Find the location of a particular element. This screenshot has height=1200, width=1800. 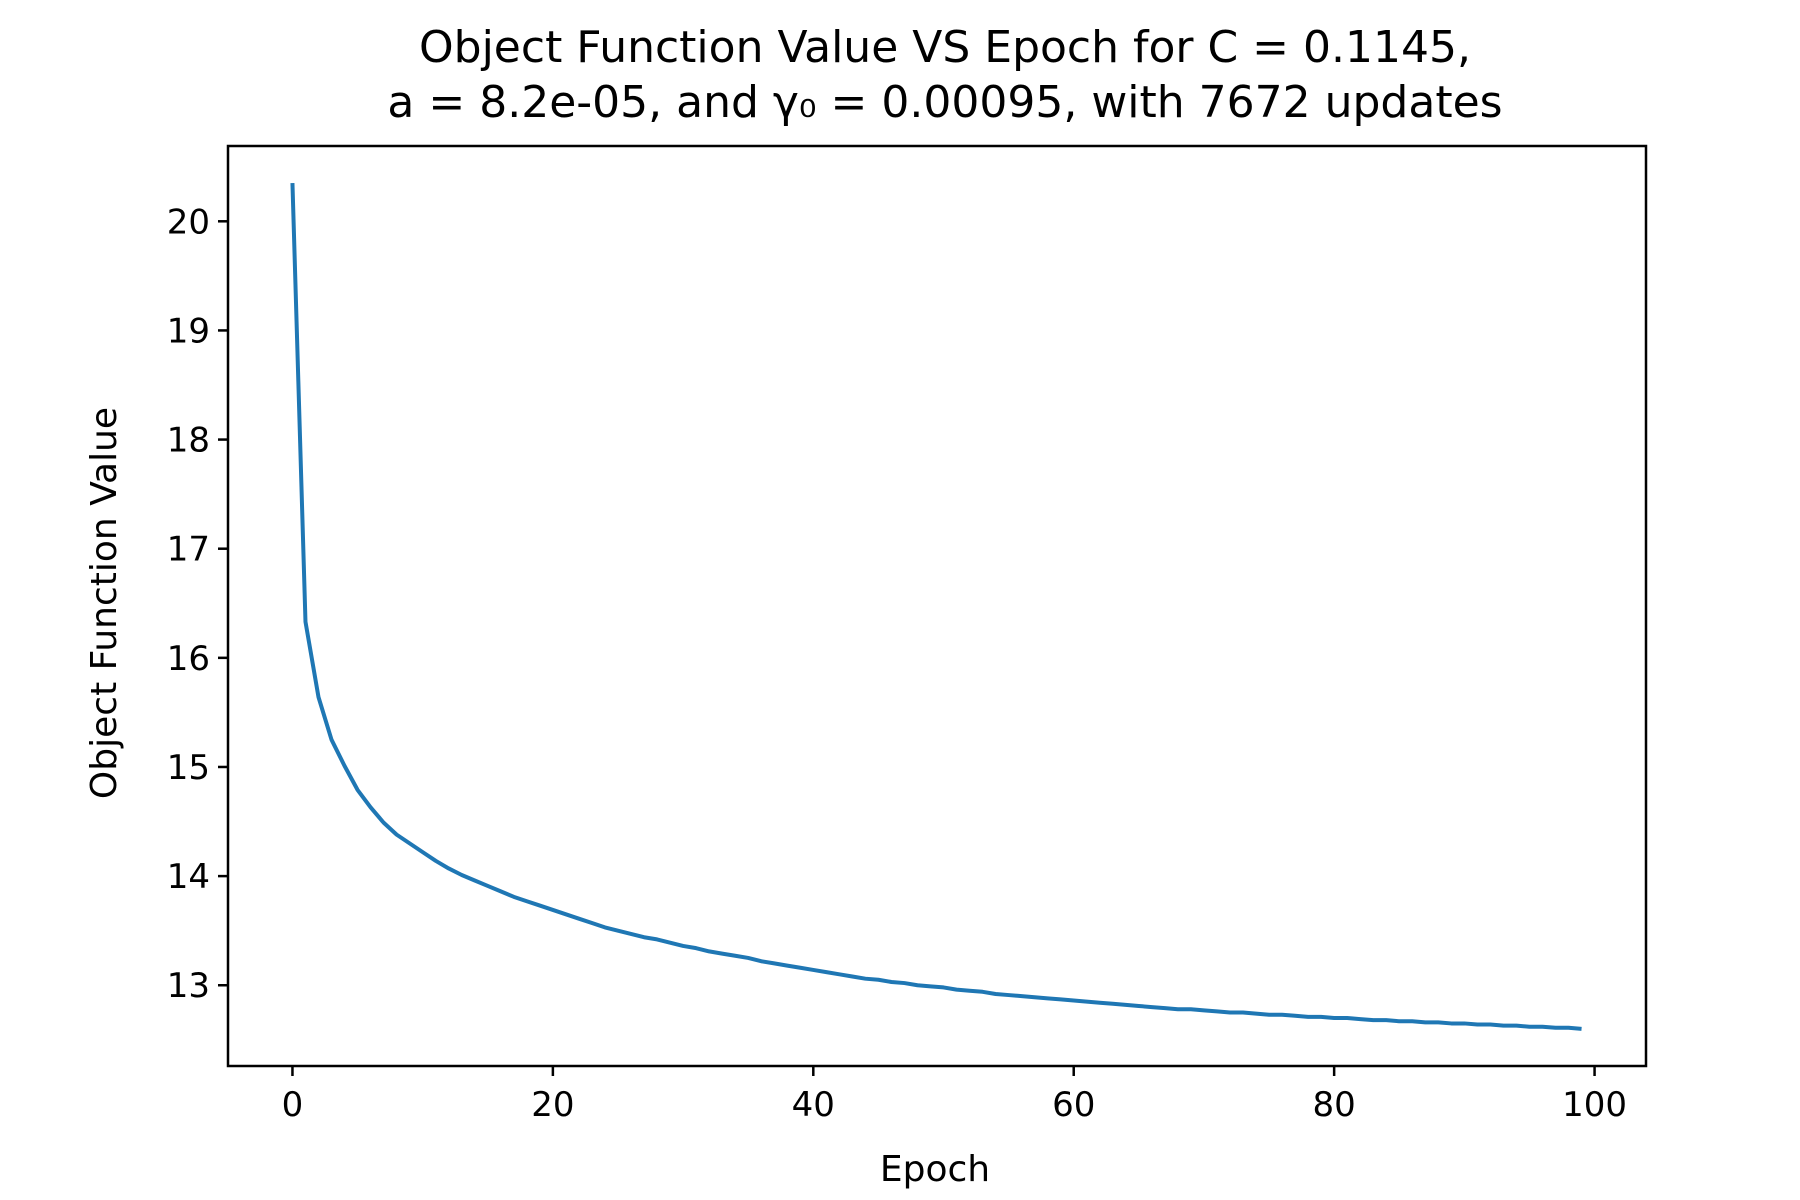

x-axis-label: Epoch is located at coordinates (935, 1169).